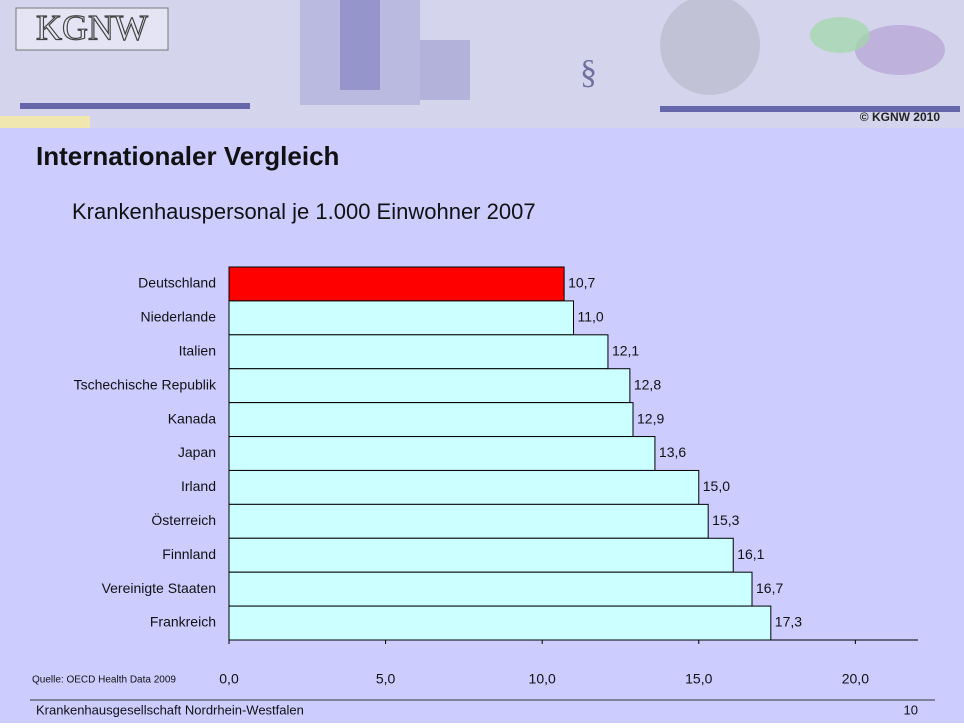 This screenshot has width=964, height=728. What do you see at coordinates (197, 452) in the screenshot?
I see `category-label: Japan` at bounding box center [197, 452].